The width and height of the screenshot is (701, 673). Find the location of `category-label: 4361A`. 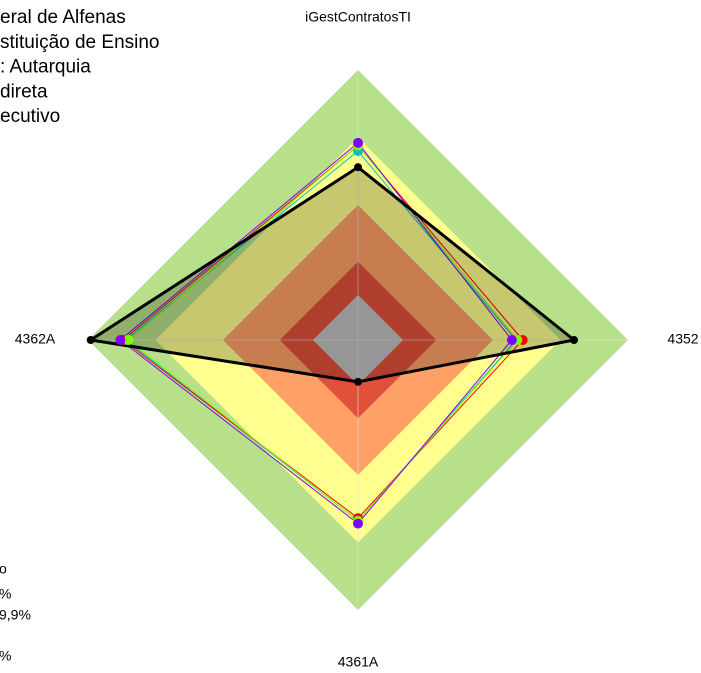

category-label: 4361A is located at coordinates (358, 662).